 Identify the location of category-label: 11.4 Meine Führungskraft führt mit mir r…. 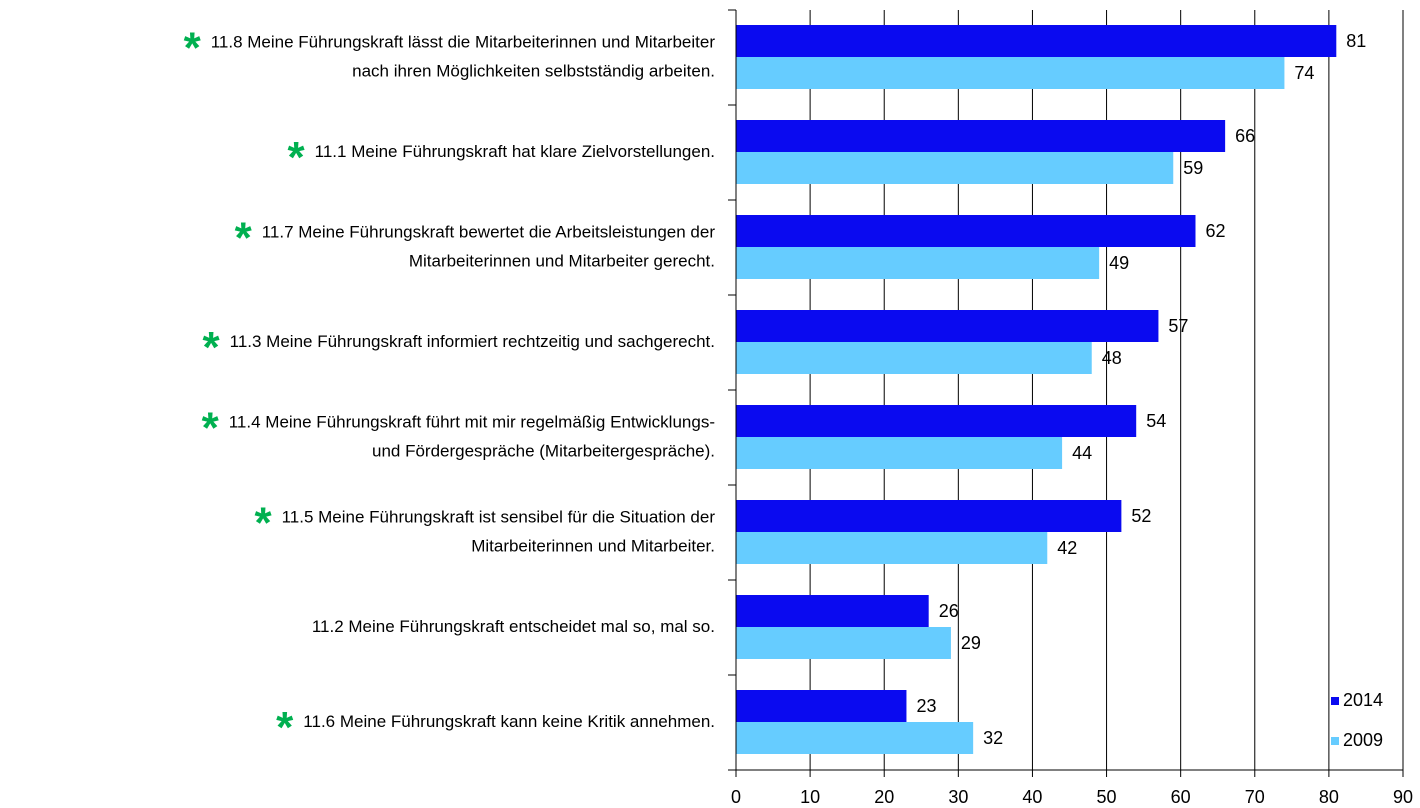
(472, 421).